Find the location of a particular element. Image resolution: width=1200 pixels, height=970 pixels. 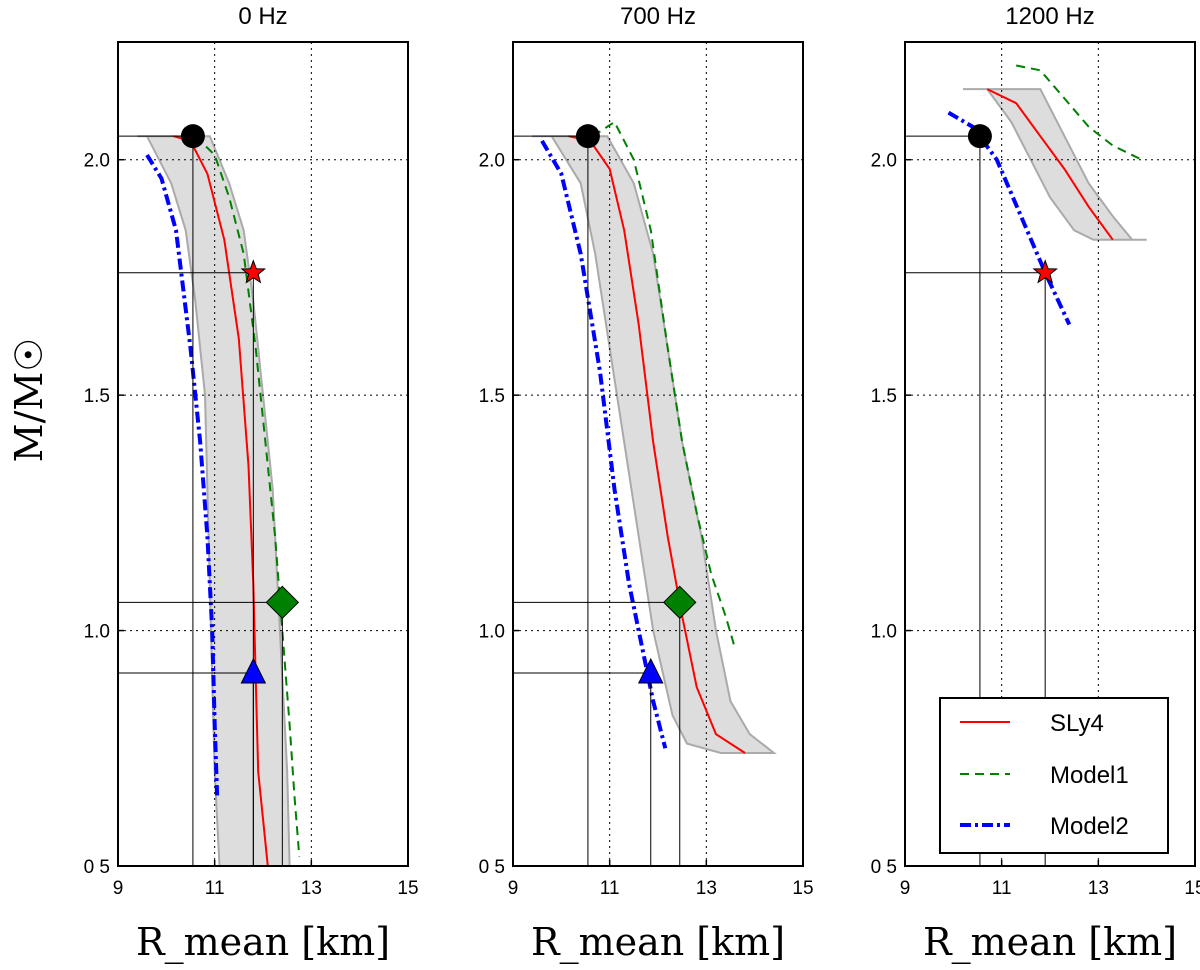

legend-box is located at coordinates (1054, 775).